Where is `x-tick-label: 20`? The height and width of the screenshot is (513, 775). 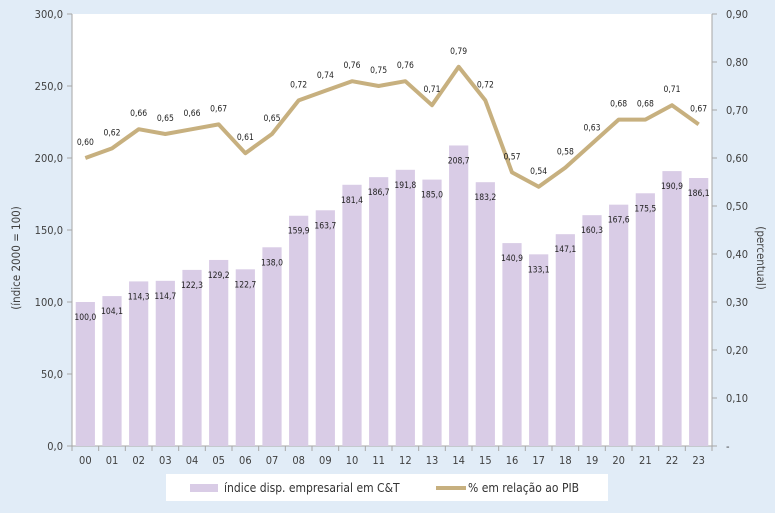
x-tick-label: 20 is located at coordinates (618, 460).